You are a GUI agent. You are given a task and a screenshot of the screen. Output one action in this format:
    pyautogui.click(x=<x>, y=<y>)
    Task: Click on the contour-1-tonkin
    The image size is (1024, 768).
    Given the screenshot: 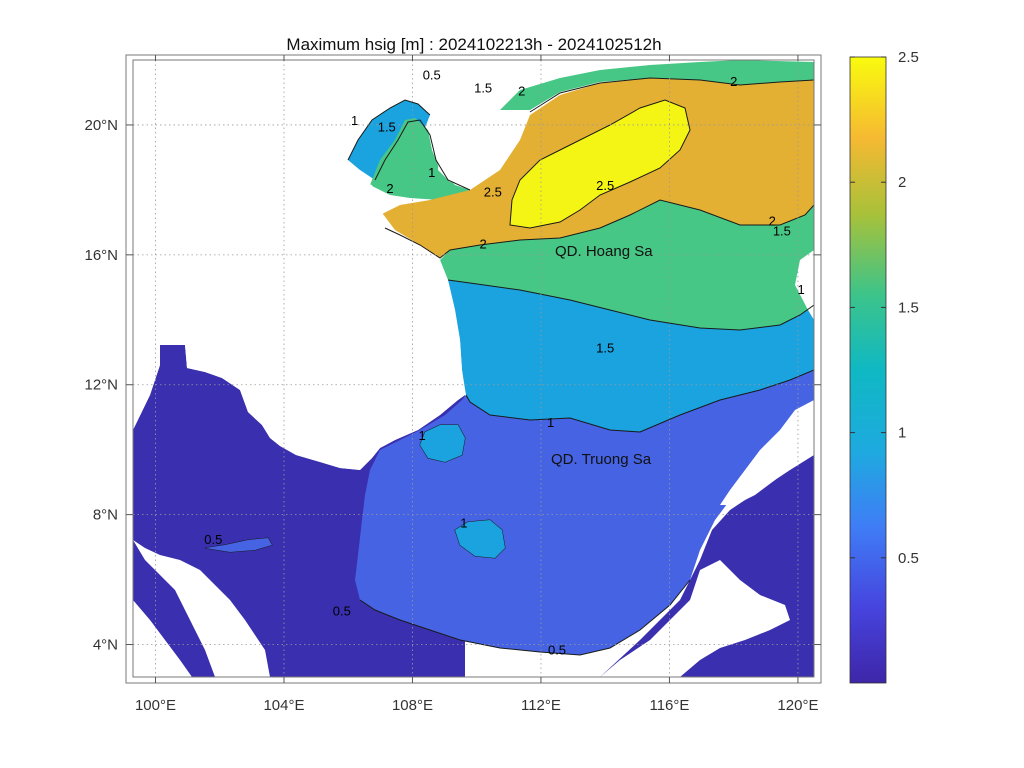 What is the action you would take?
    pyautogui.click(x=389, y=130)
    